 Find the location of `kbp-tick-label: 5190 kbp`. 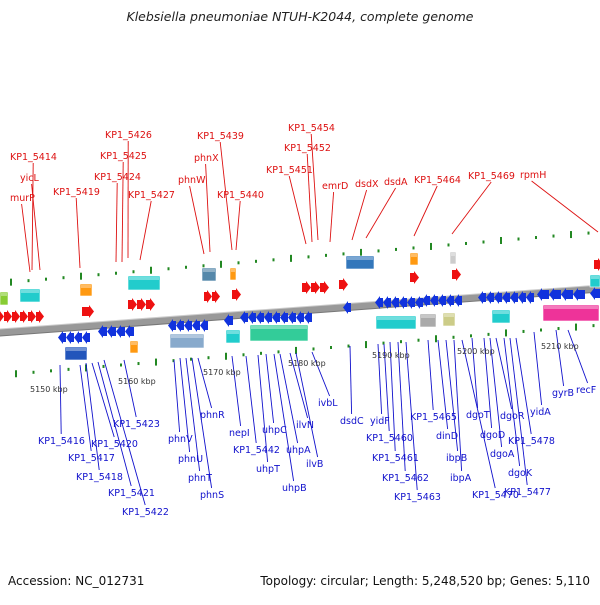

kbp-tick-label: 5190 kbp is located at coordinates (391, 355).